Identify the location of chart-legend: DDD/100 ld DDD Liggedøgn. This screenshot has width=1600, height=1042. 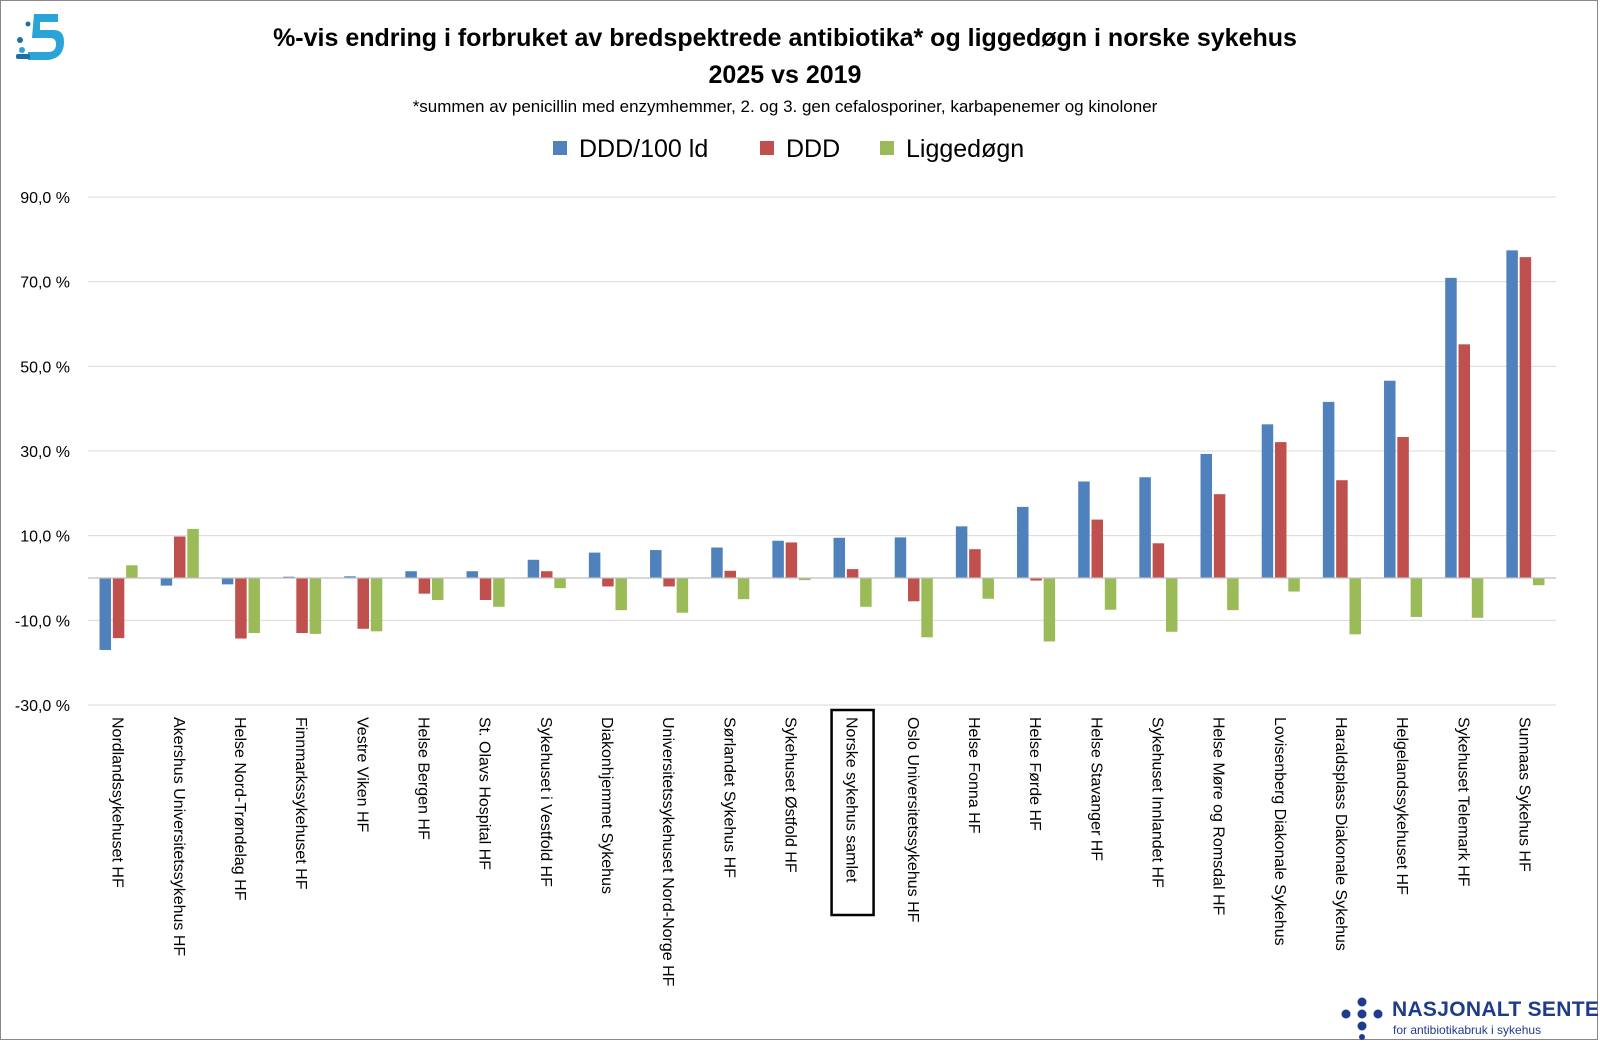
(788, 149).